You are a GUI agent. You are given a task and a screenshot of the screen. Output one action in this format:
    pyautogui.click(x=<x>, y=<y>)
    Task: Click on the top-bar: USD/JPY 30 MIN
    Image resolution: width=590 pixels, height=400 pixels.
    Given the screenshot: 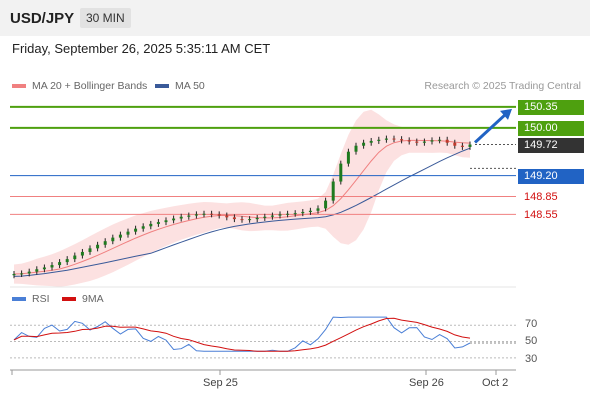 What is the action you would take?
    pyautogui.click(x=295, y=18)
    